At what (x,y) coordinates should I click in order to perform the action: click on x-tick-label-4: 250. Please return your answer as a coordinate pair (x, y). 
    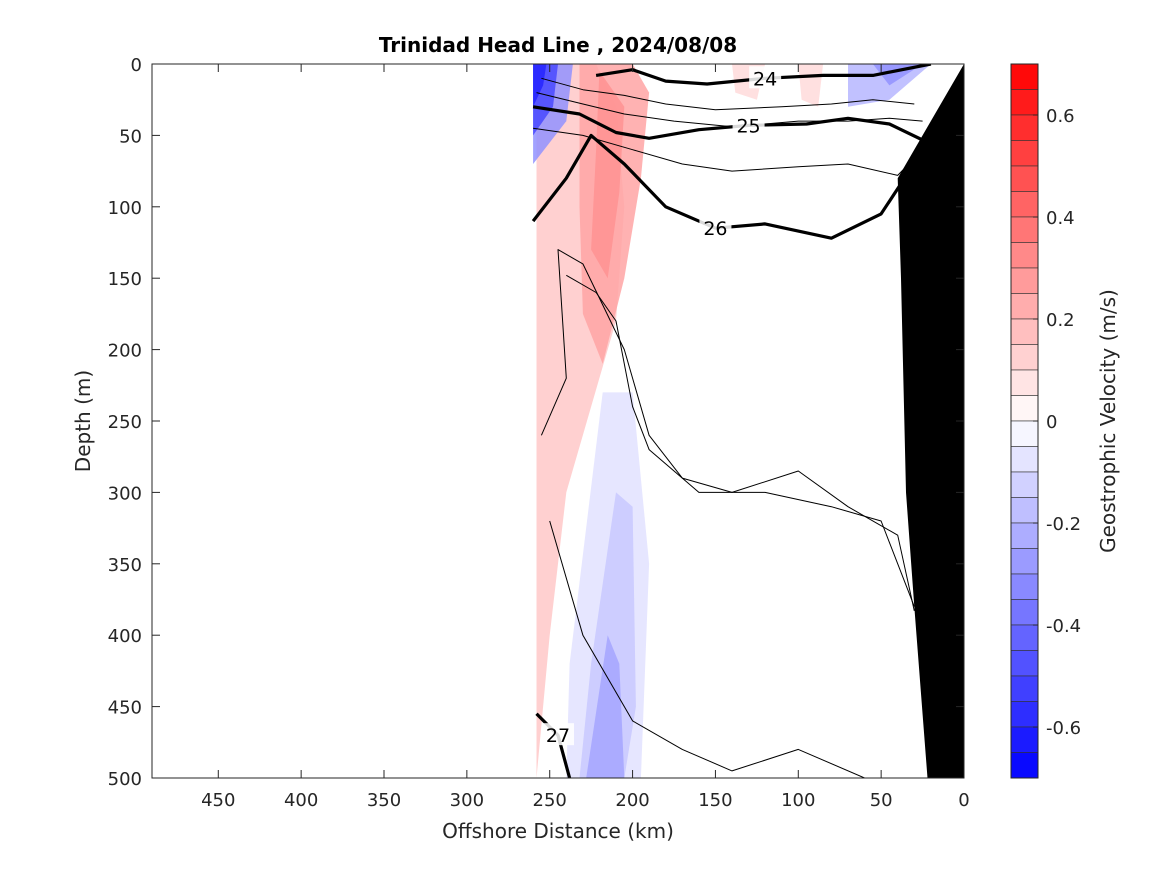
    Looking at the image, I should click on (550, 800).